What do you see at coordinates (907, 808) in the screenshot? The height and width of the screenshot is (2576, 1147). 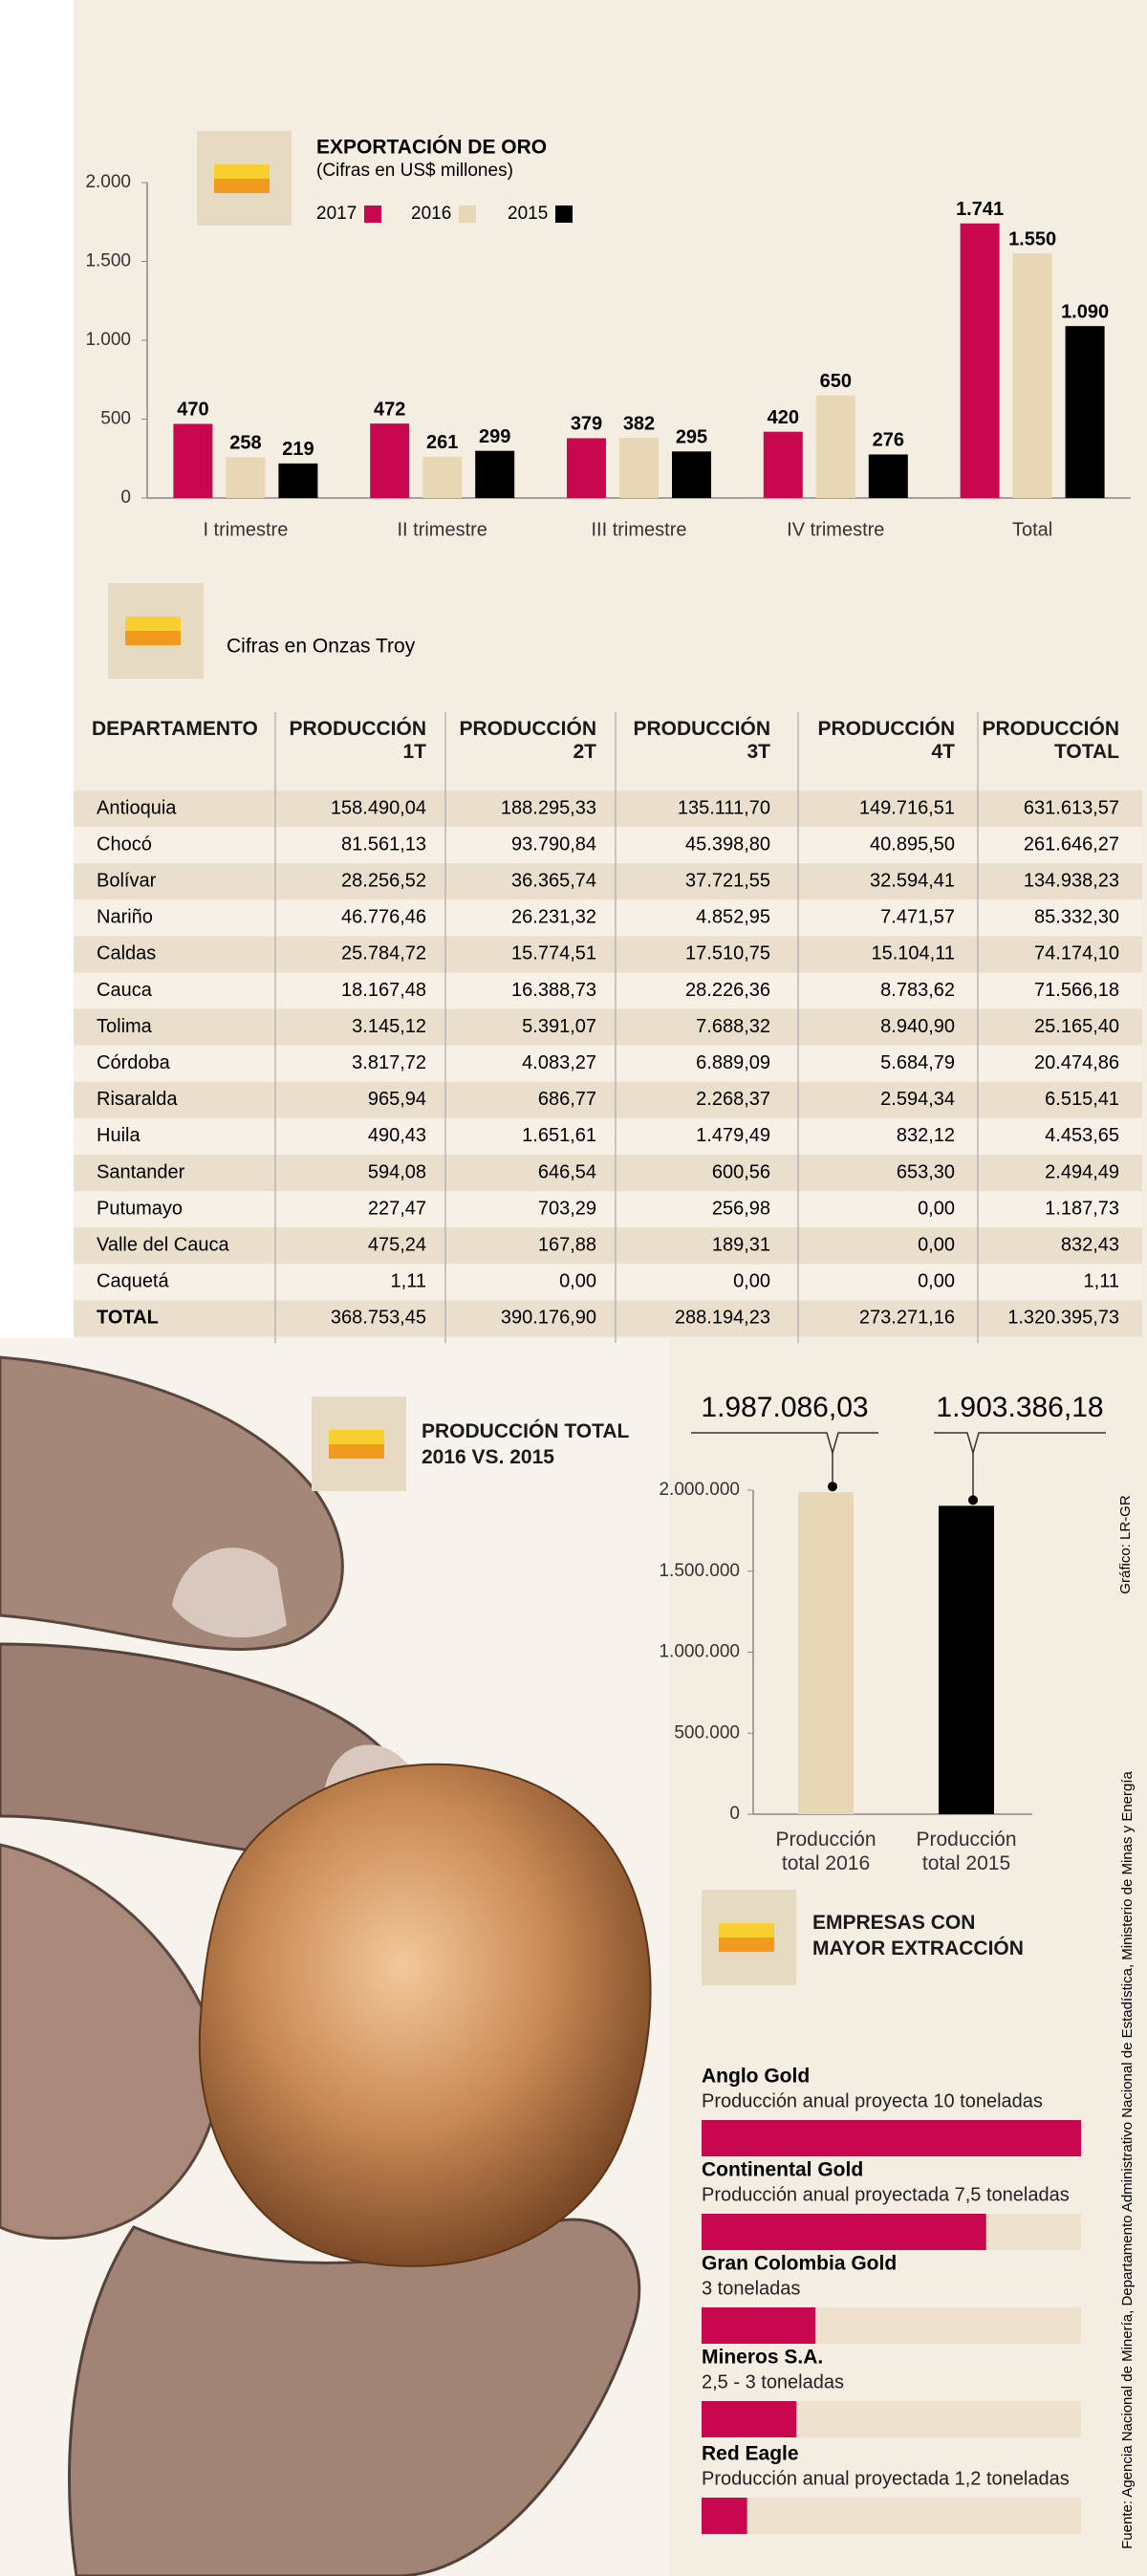 I see `table-cell: 149.716,51` at bounding box center [907, 808].